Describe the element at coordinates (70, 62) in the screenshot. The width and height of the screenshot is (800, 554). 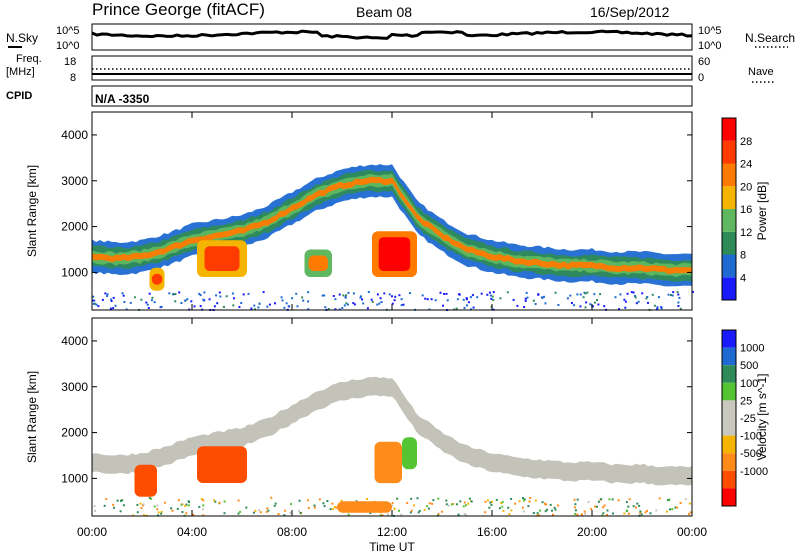
I see `freq-tick-top: 18` at that location.